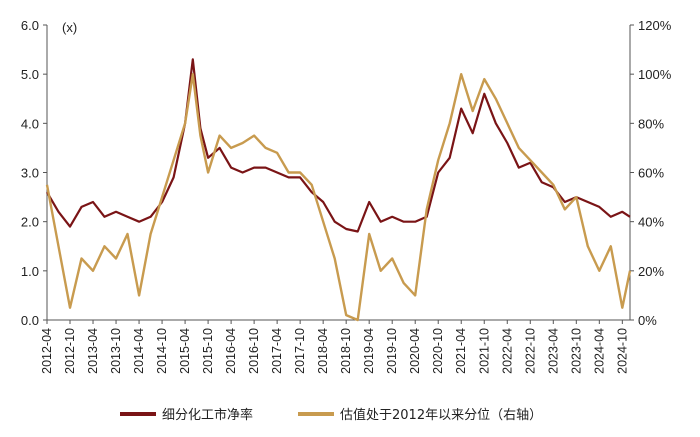  What do you see at coordinates (93, 351) in the screenshot?
I see `x-tick-label: 2013-04` at bounding box center [93, 351].